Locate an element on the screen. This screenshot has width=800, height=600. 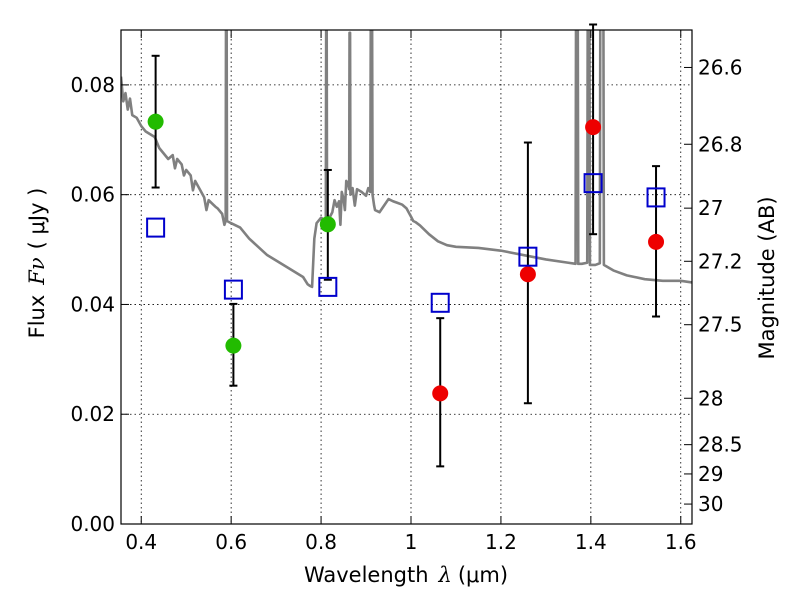
y-axis-label: Flux Fν ( μJy ) is located at coordinates (37, 263).